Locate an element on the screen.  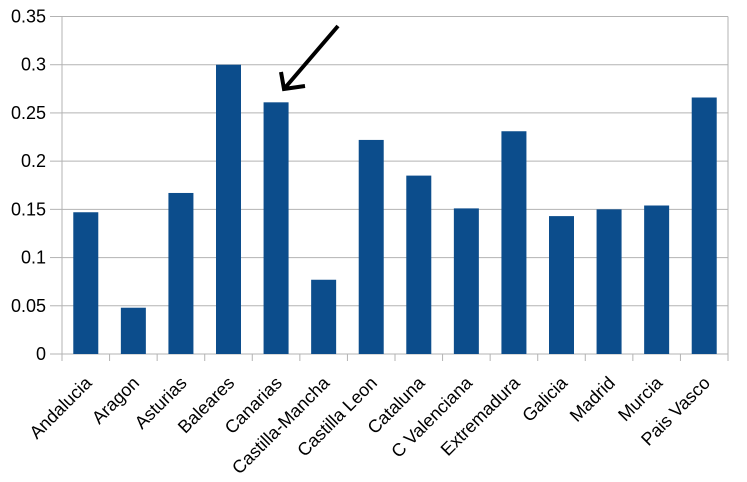
y-axis-label: 0.2 is located at coordinates (33, 161).